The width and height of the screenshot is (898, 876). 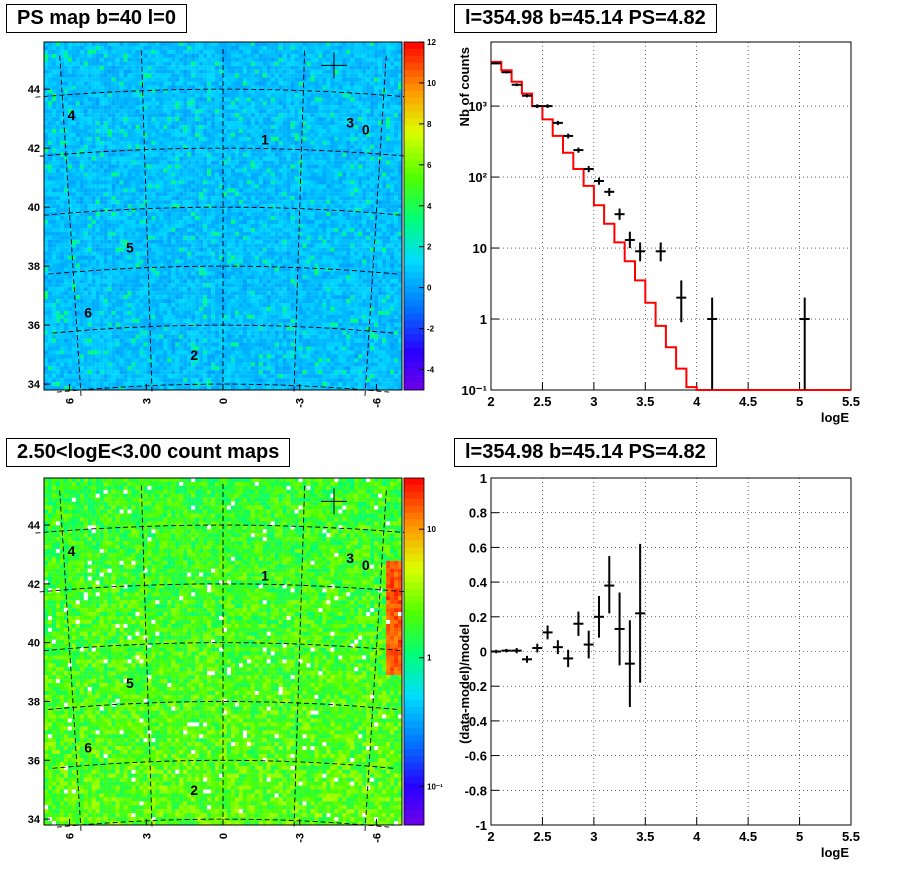 What do you see at coordinates (478, 617) in the screenshot?
I see `pad4-ytick-label: 0.2` at bounding box center [478, 617].